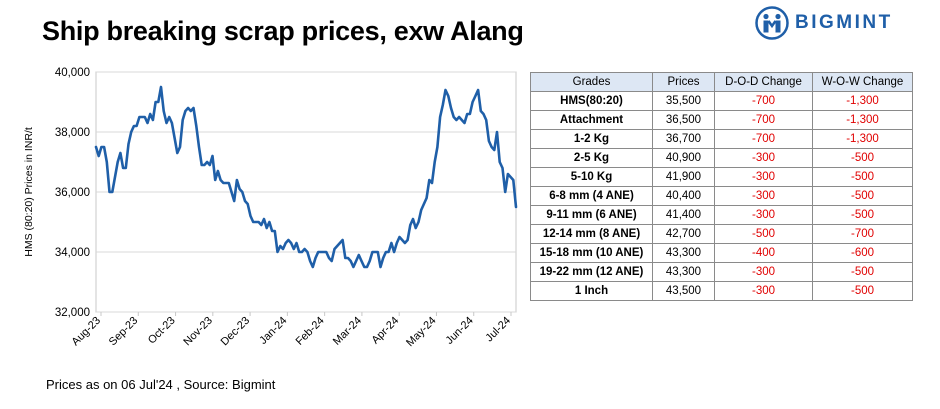 The width and height of the screenshot is (940, 409). I want to click on y-axis-title: HMS (80:20) Prices in INR/t, so click(29, 192).